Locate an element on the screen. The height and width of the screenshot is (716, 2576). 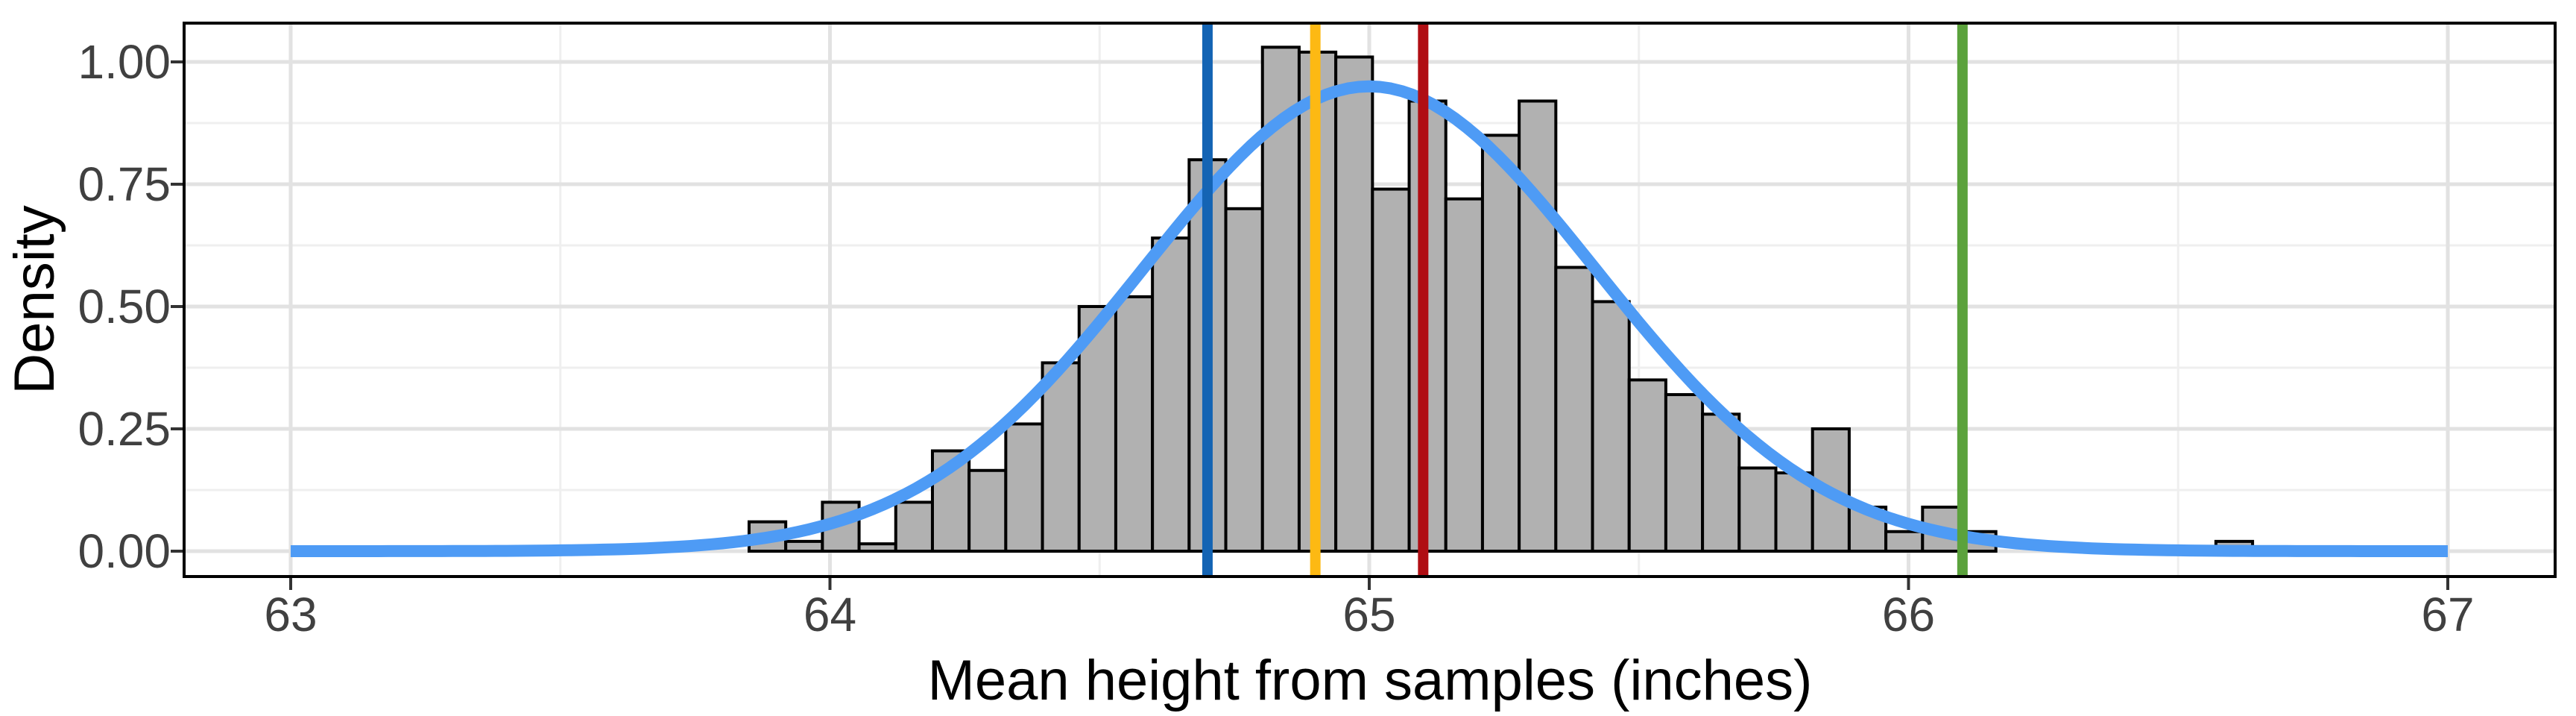
y-tick-label: 1.00 is located at coordinates (125, 62).